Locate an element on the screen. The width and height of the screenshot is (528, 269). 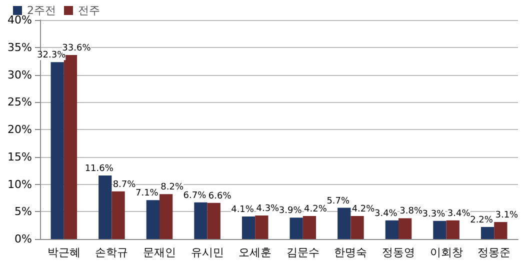
data-label: 6.6% is located at coordinates (220, 196).